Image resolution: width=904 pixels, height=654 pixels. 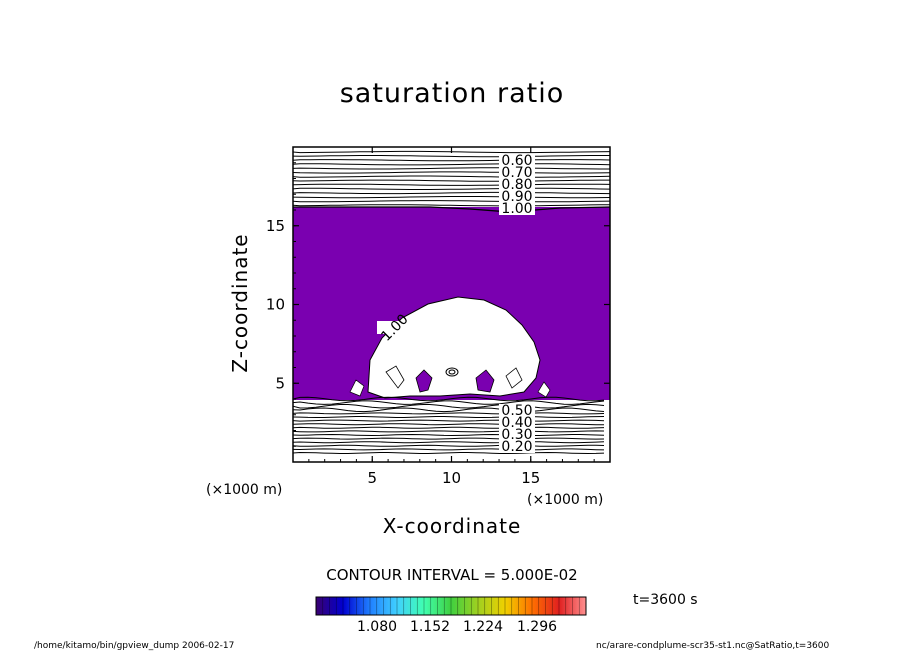 I want to click on colorbar-tick-label: 1.224, so click(x=483, y=627).